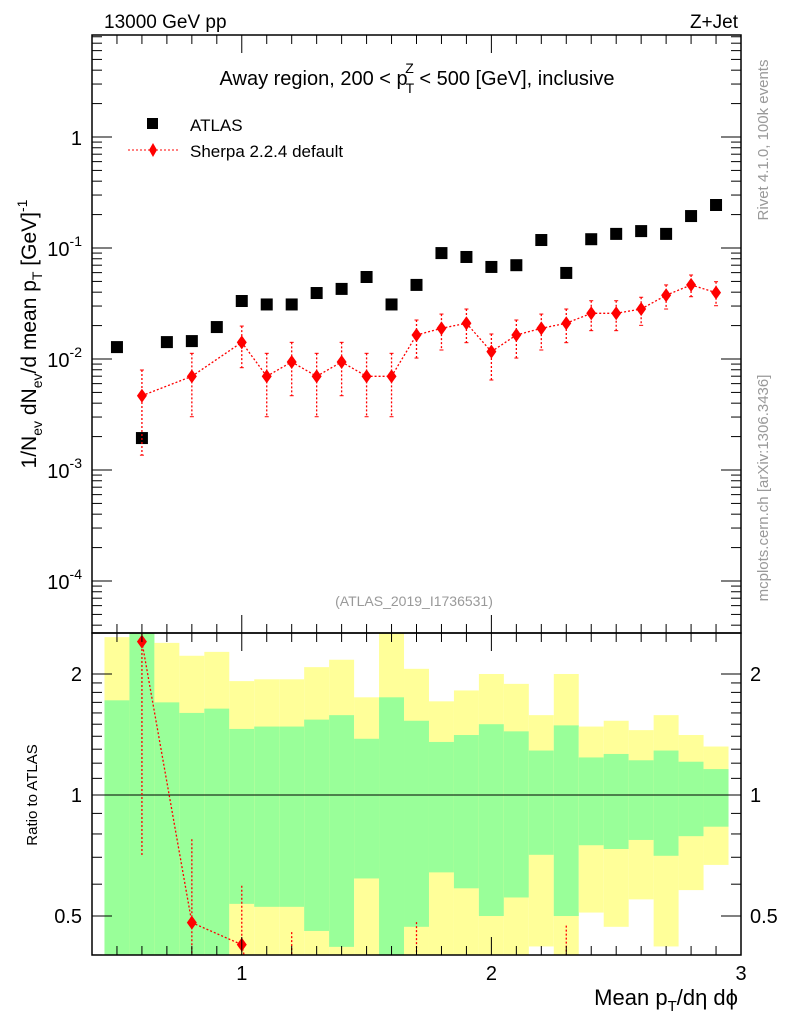  What do you see at coordinates (37, 275) in the screenshot?
I see `ylabel-c-sub: T` at bounding box center [37, 275].